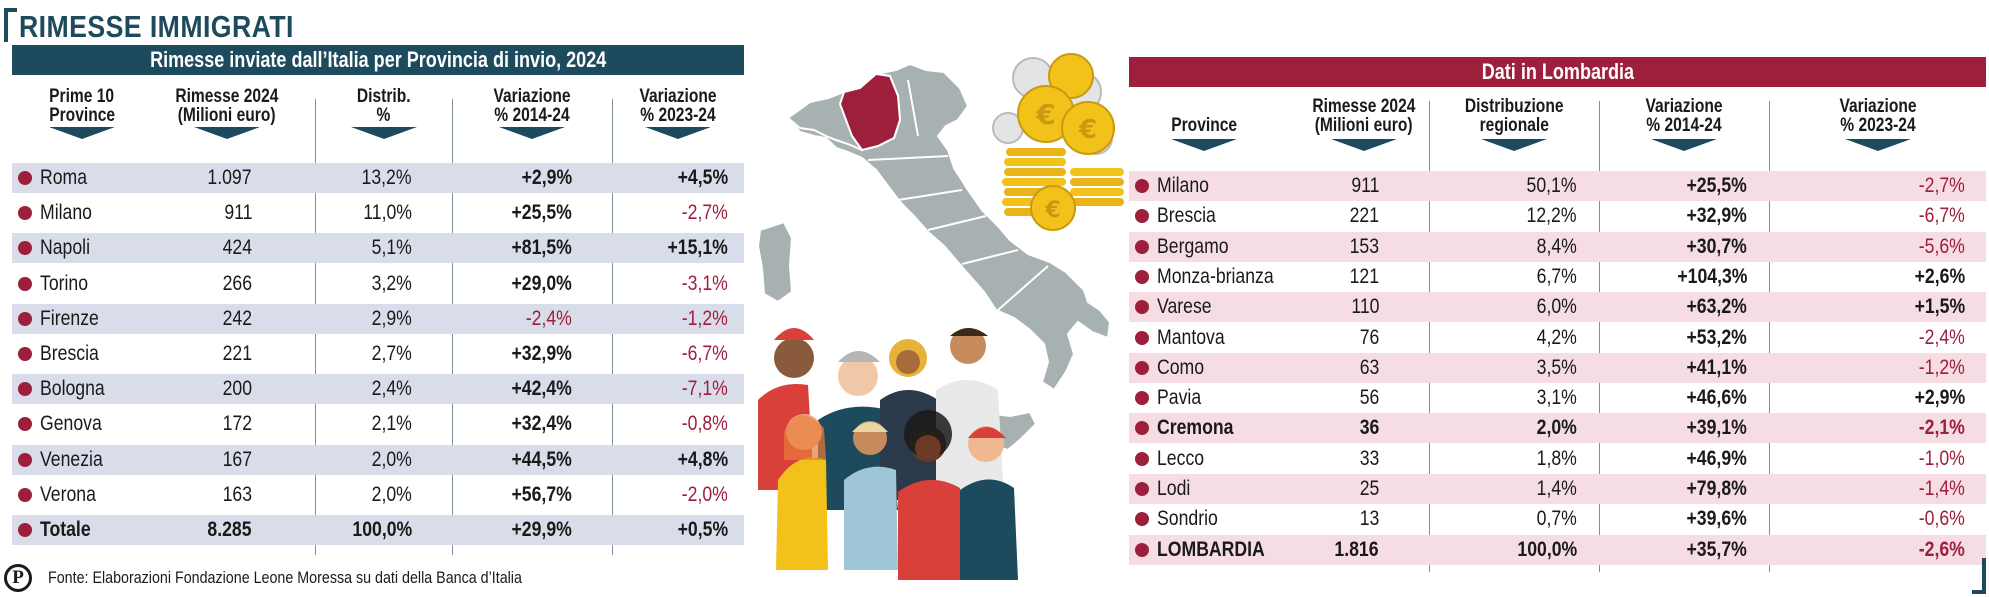 Image resolution: width=1989 pixels, height=597 pixels. I want to click on cell-name: Monza-brianza, so click(1267, 277).